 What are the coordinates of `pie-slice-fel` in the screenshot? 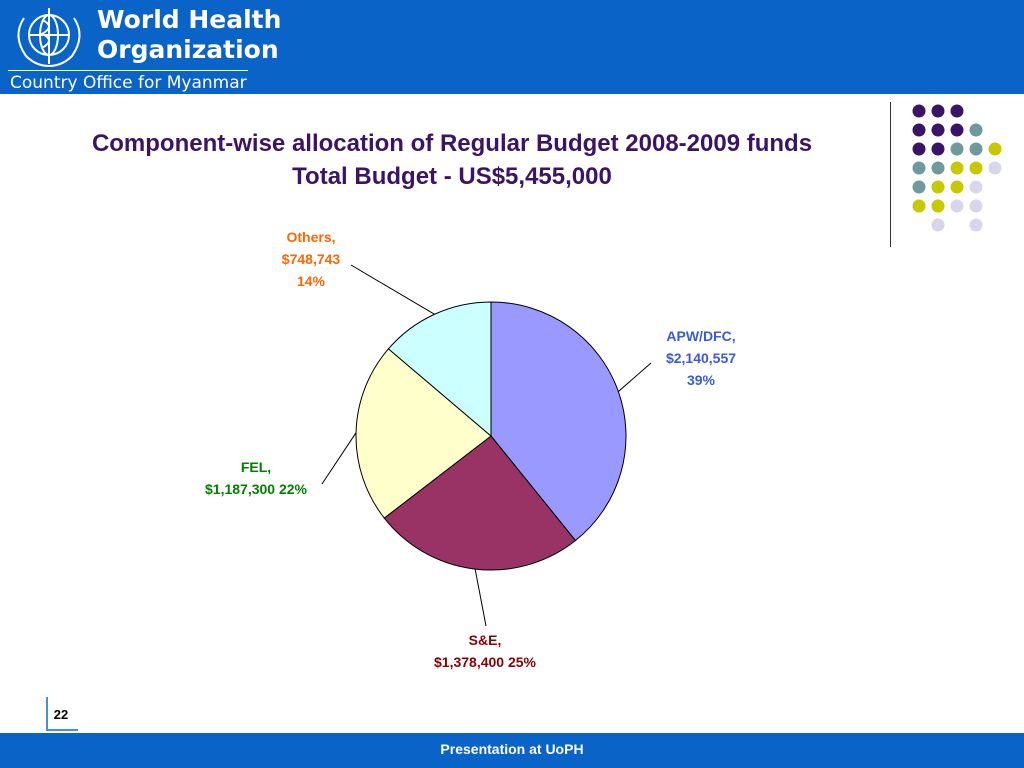 It's located at (423, 433).